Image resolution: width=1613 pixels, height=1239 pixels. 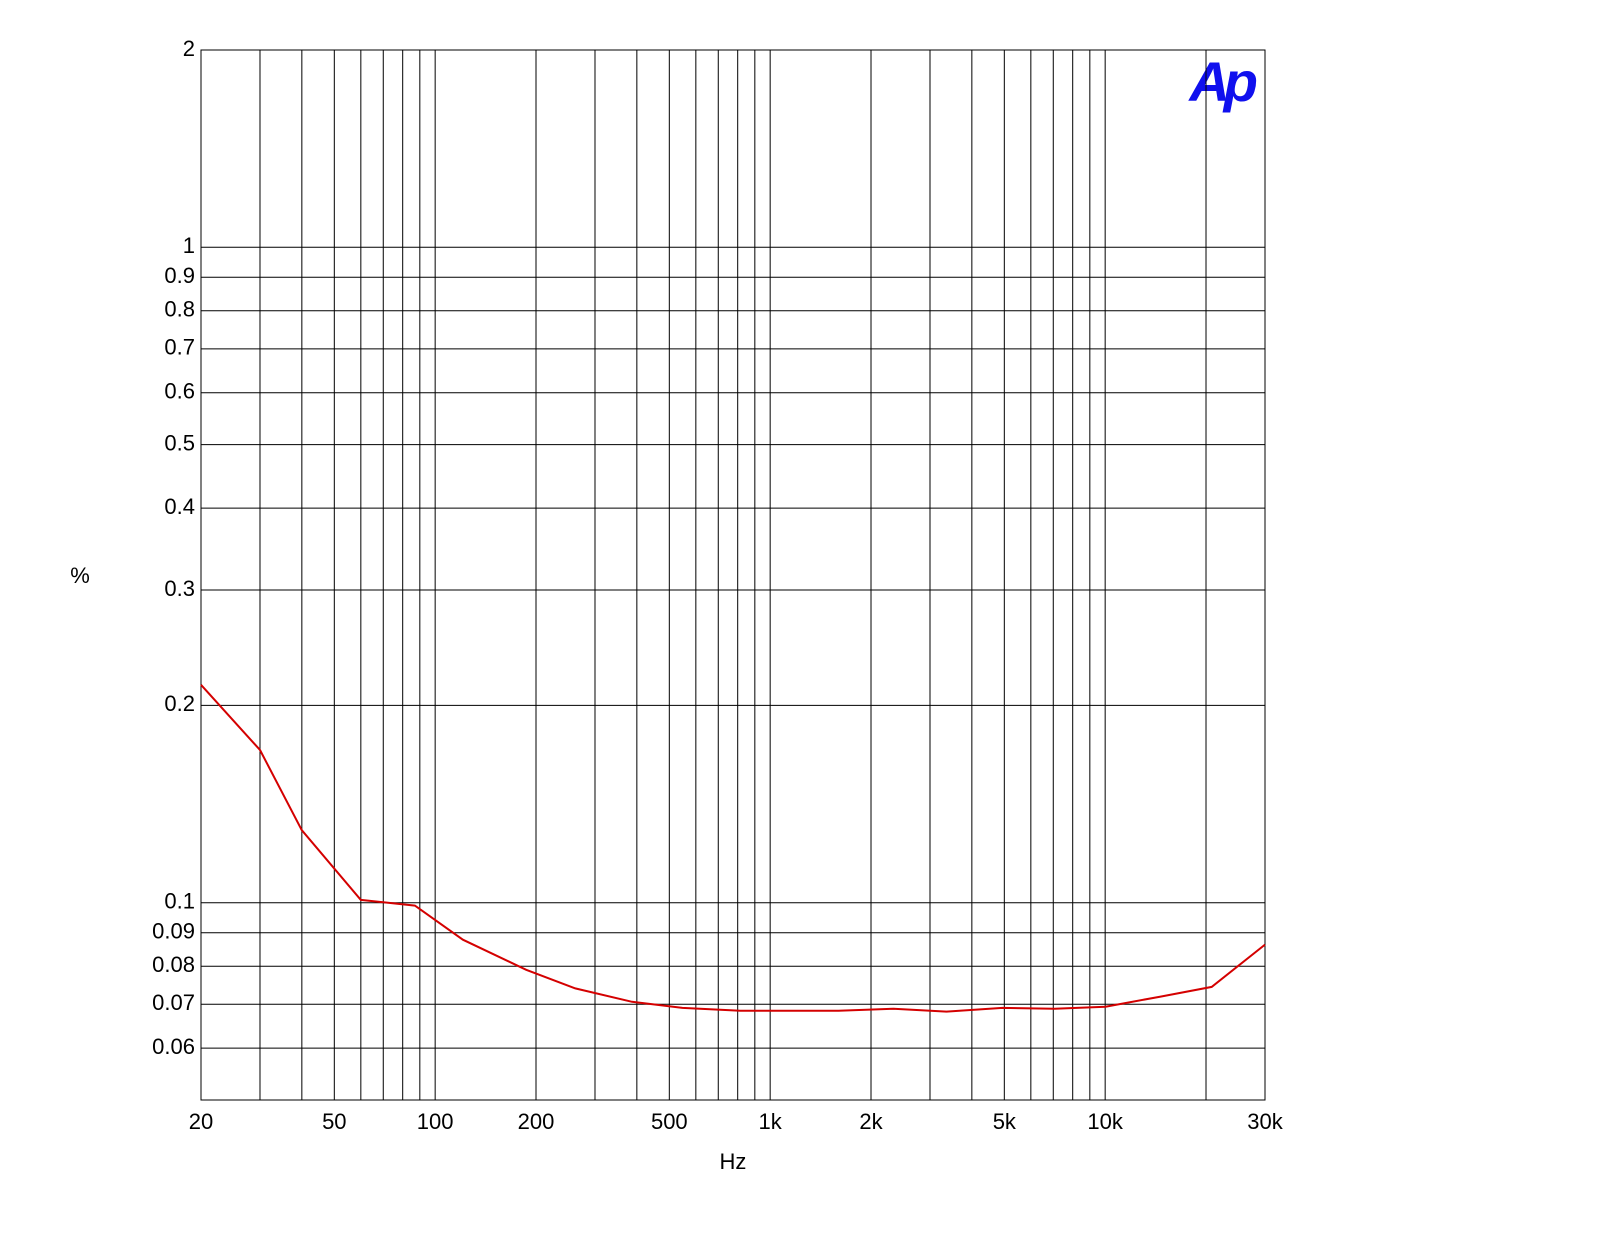 I want to click on y-tick-label: 0.7, so click(x=179, y=347).